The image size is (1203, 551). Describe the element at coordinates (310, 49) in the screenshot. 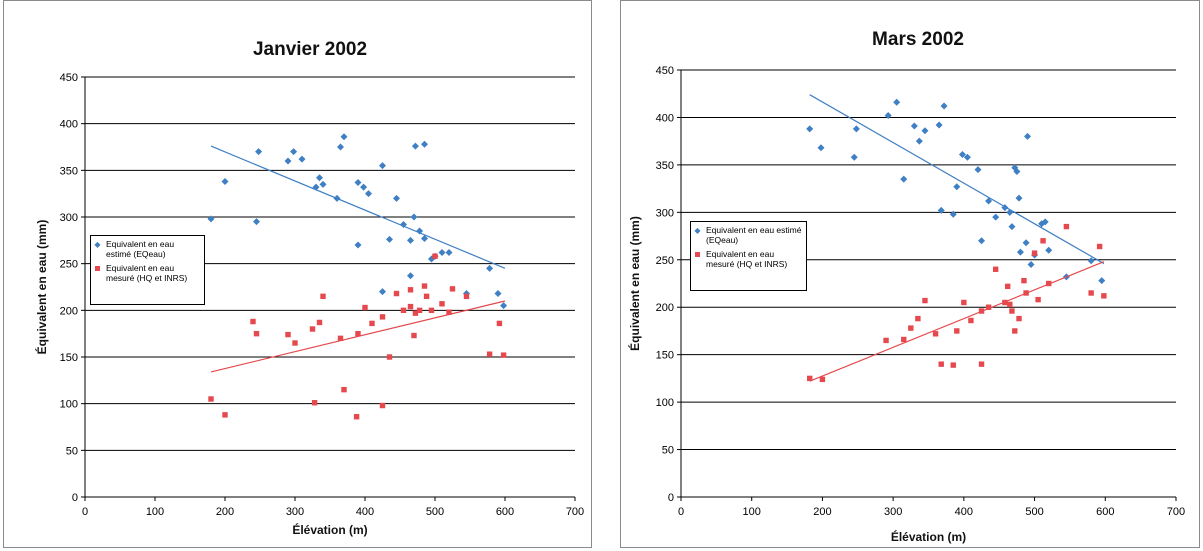

I see `chart-title: Janvier 2002` at that location.